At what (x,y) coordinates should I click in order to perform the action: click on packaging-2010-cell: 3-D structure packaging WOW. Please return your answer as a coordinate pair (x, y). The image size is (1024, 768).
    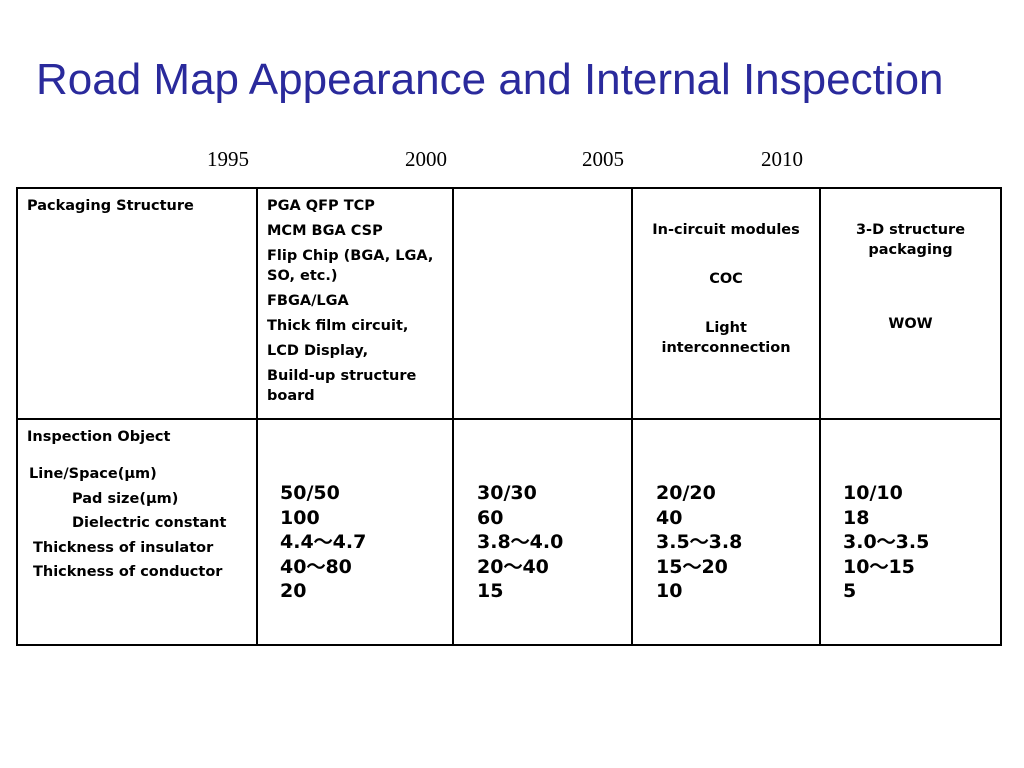
    Looking at the image, I should click on (910, 303).